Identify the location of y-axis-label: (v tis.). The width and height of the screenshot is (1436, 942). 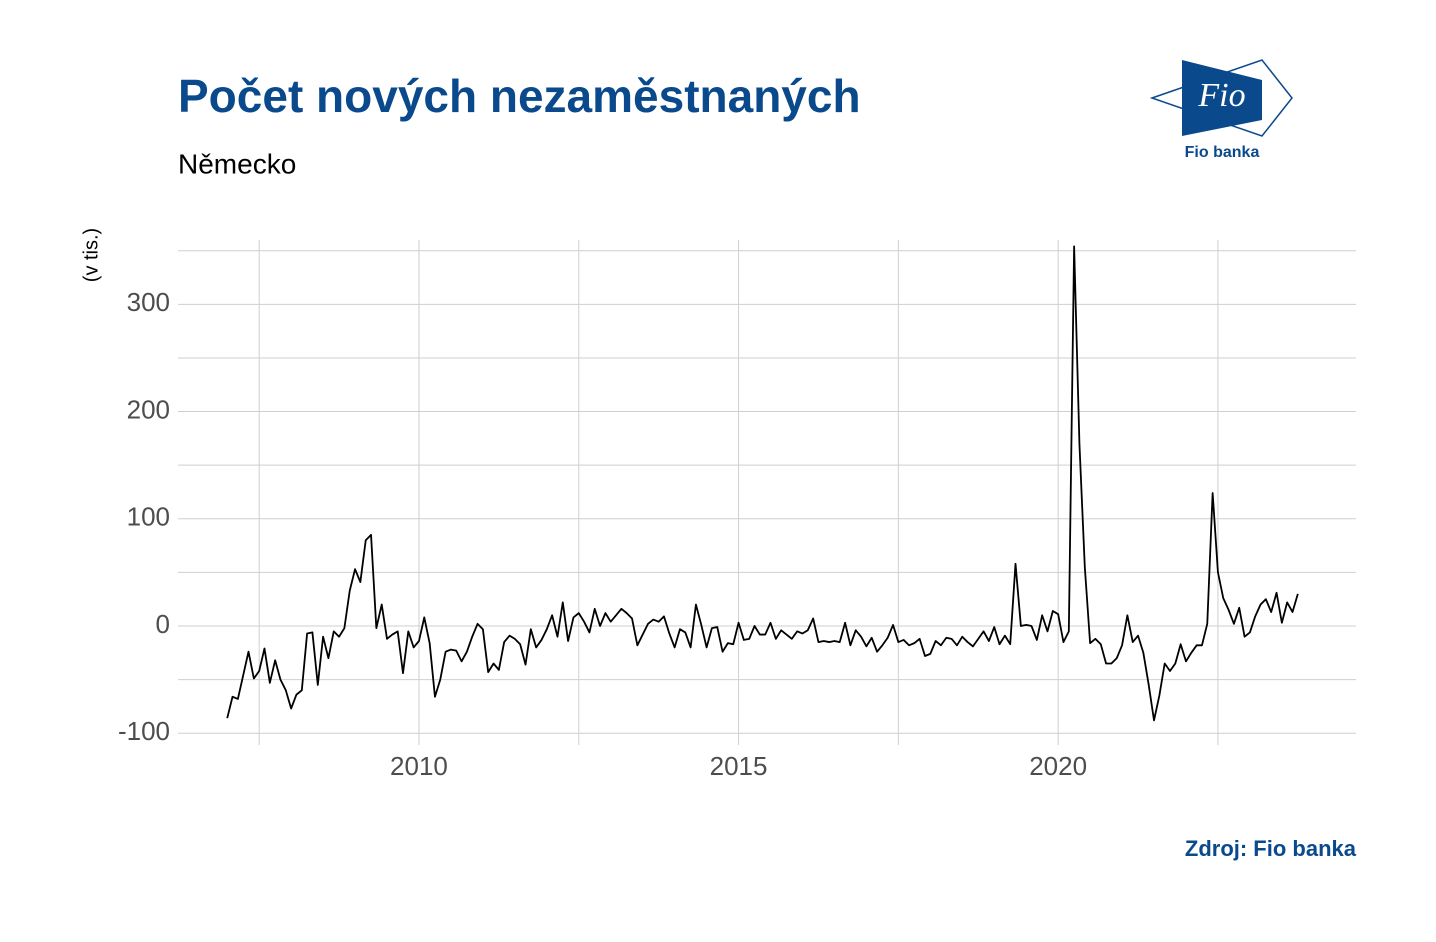
(91, 255).